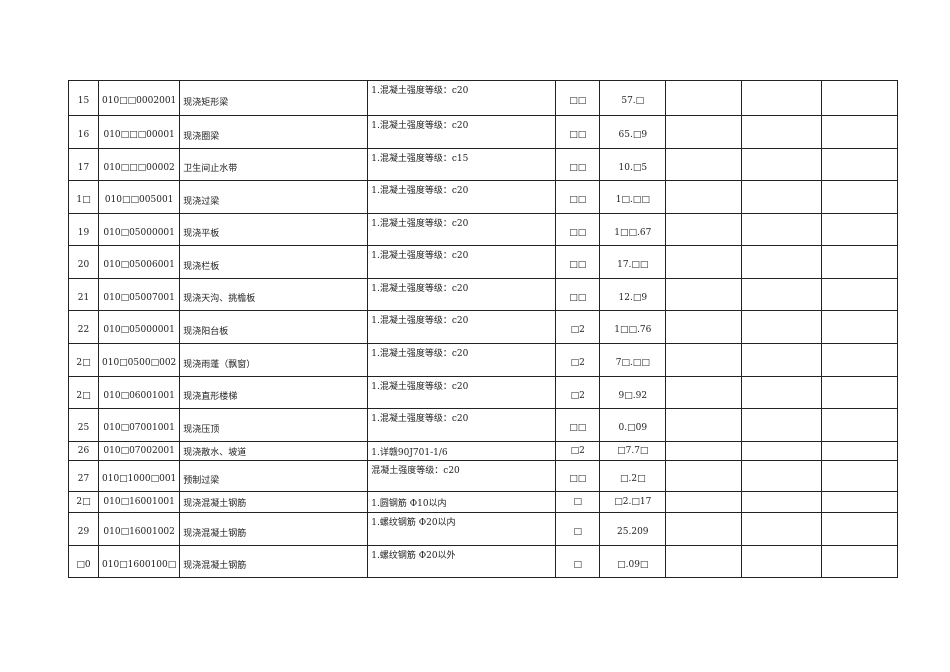 This screenshot has height=672, width=950. What do you see at coordinates (83, 164) in the screenshot?
I see `row-number: 17` at bounding box center [83, 164].